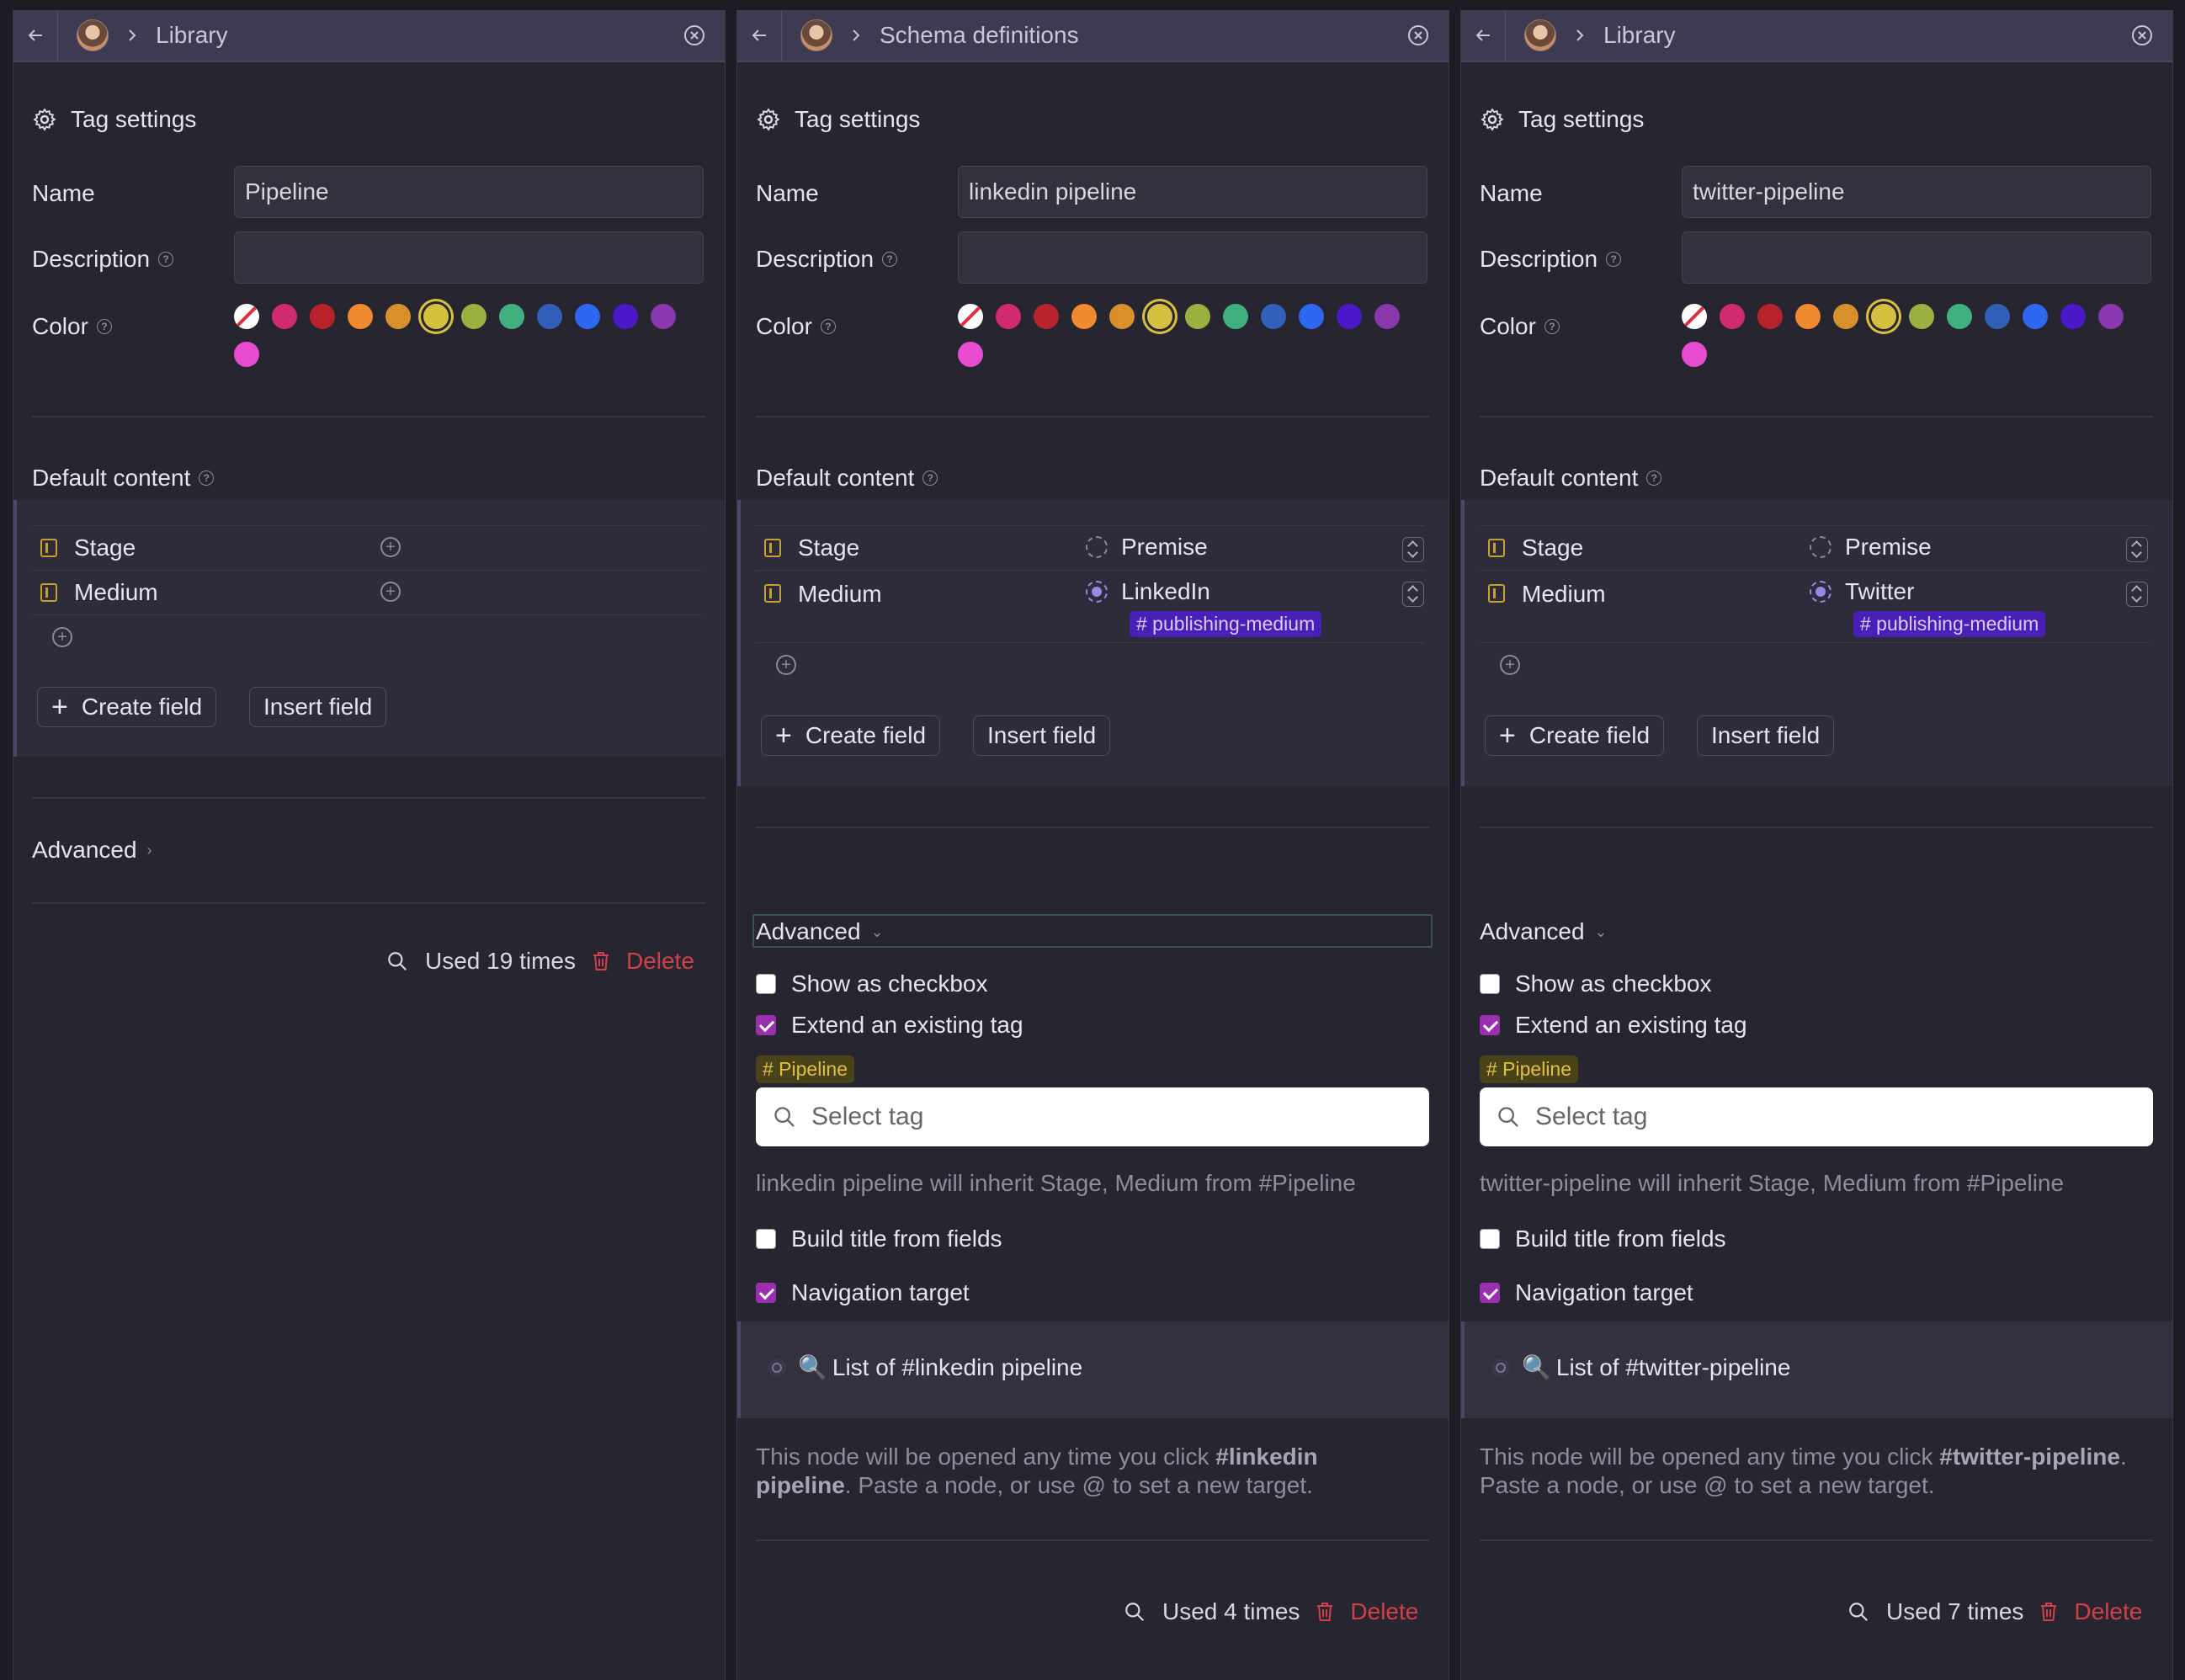  I want to click on extended-tag-chip: # Pipeline, so click(1530, 1069).